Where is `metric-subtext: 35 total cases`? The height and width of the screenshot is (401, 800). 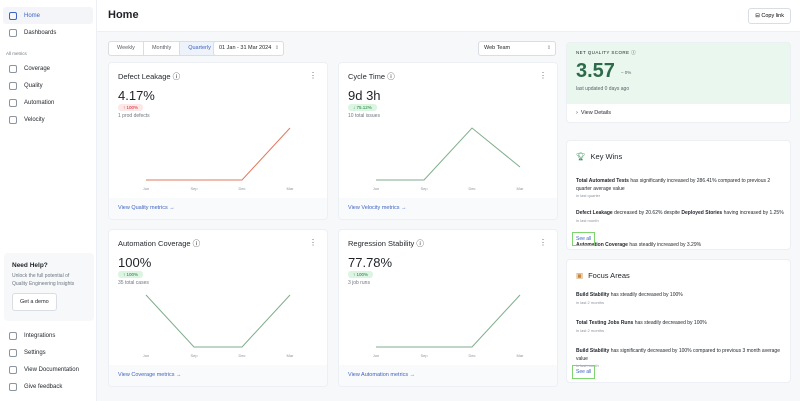 metric-subtext: 35 total cases is located at coordinates (133, 283).